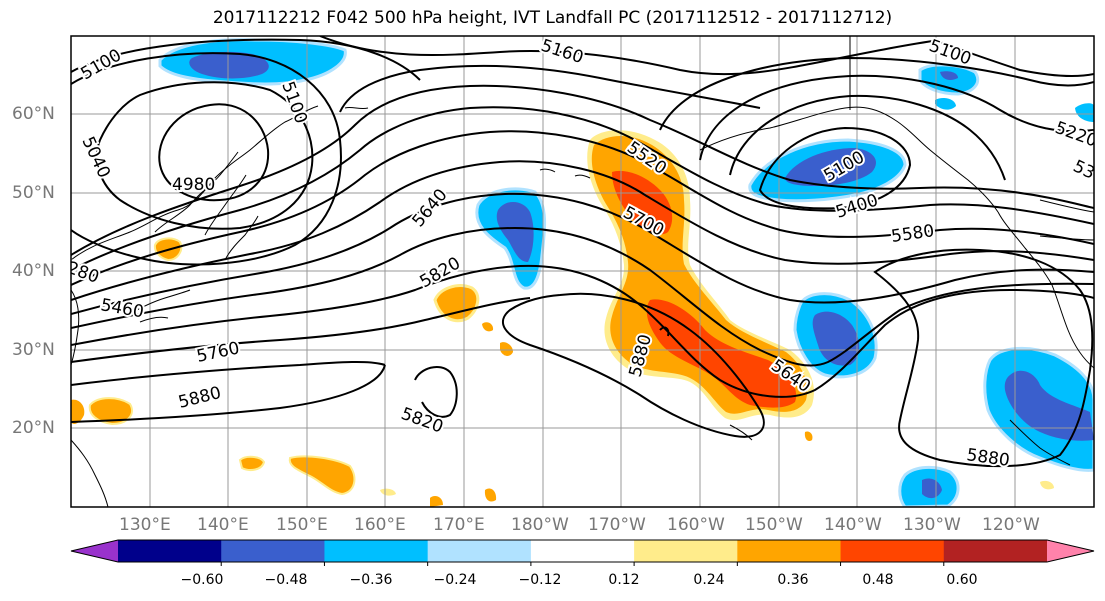  Describe the element at coordinates (202, 580) in the screenshot. I see `colorbar-tick-label: −0.60` at that location.